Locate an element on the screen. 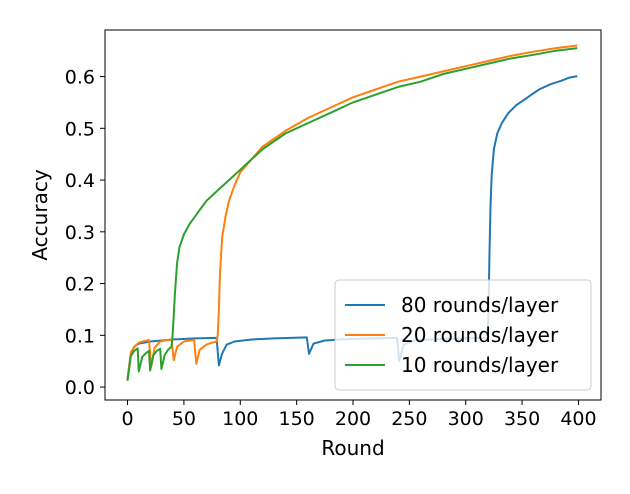 Image resolution: width=630 pixels, height=494 pixels. legend-label: 10 rounds/layer is located at coordinates (480, 365).